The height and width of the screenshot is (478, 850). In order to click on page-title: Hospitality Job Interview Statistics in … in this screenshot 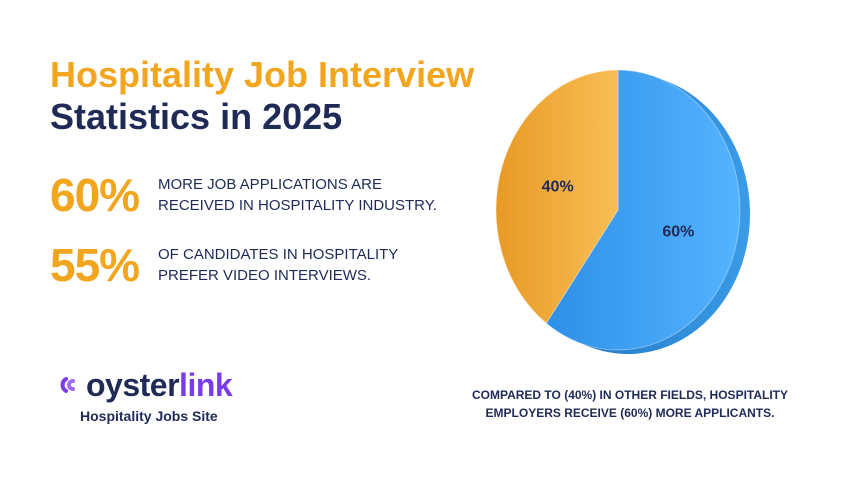, I will do `click(262, 96)`.